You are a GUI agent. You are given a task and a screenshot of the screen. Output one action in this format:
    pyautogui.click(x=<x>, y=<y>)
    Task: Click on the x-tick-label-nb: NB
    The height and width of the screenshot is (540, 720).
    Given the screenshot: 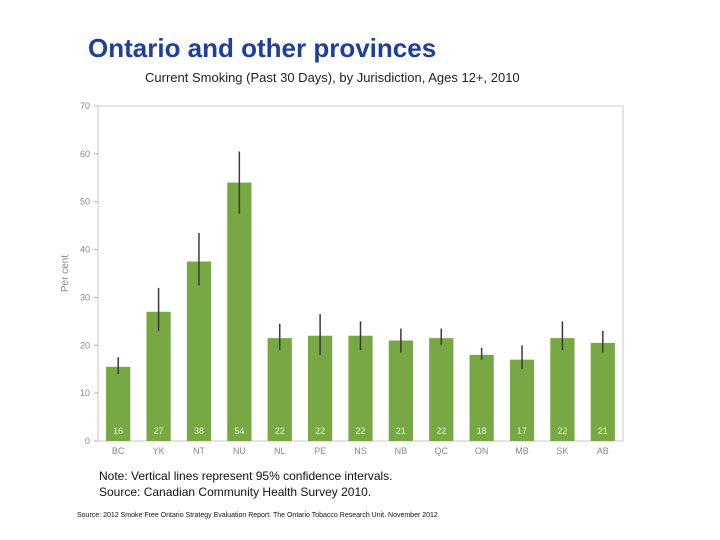 What is the action you would take?
    pyautogui.click(x=401, y=451)
    